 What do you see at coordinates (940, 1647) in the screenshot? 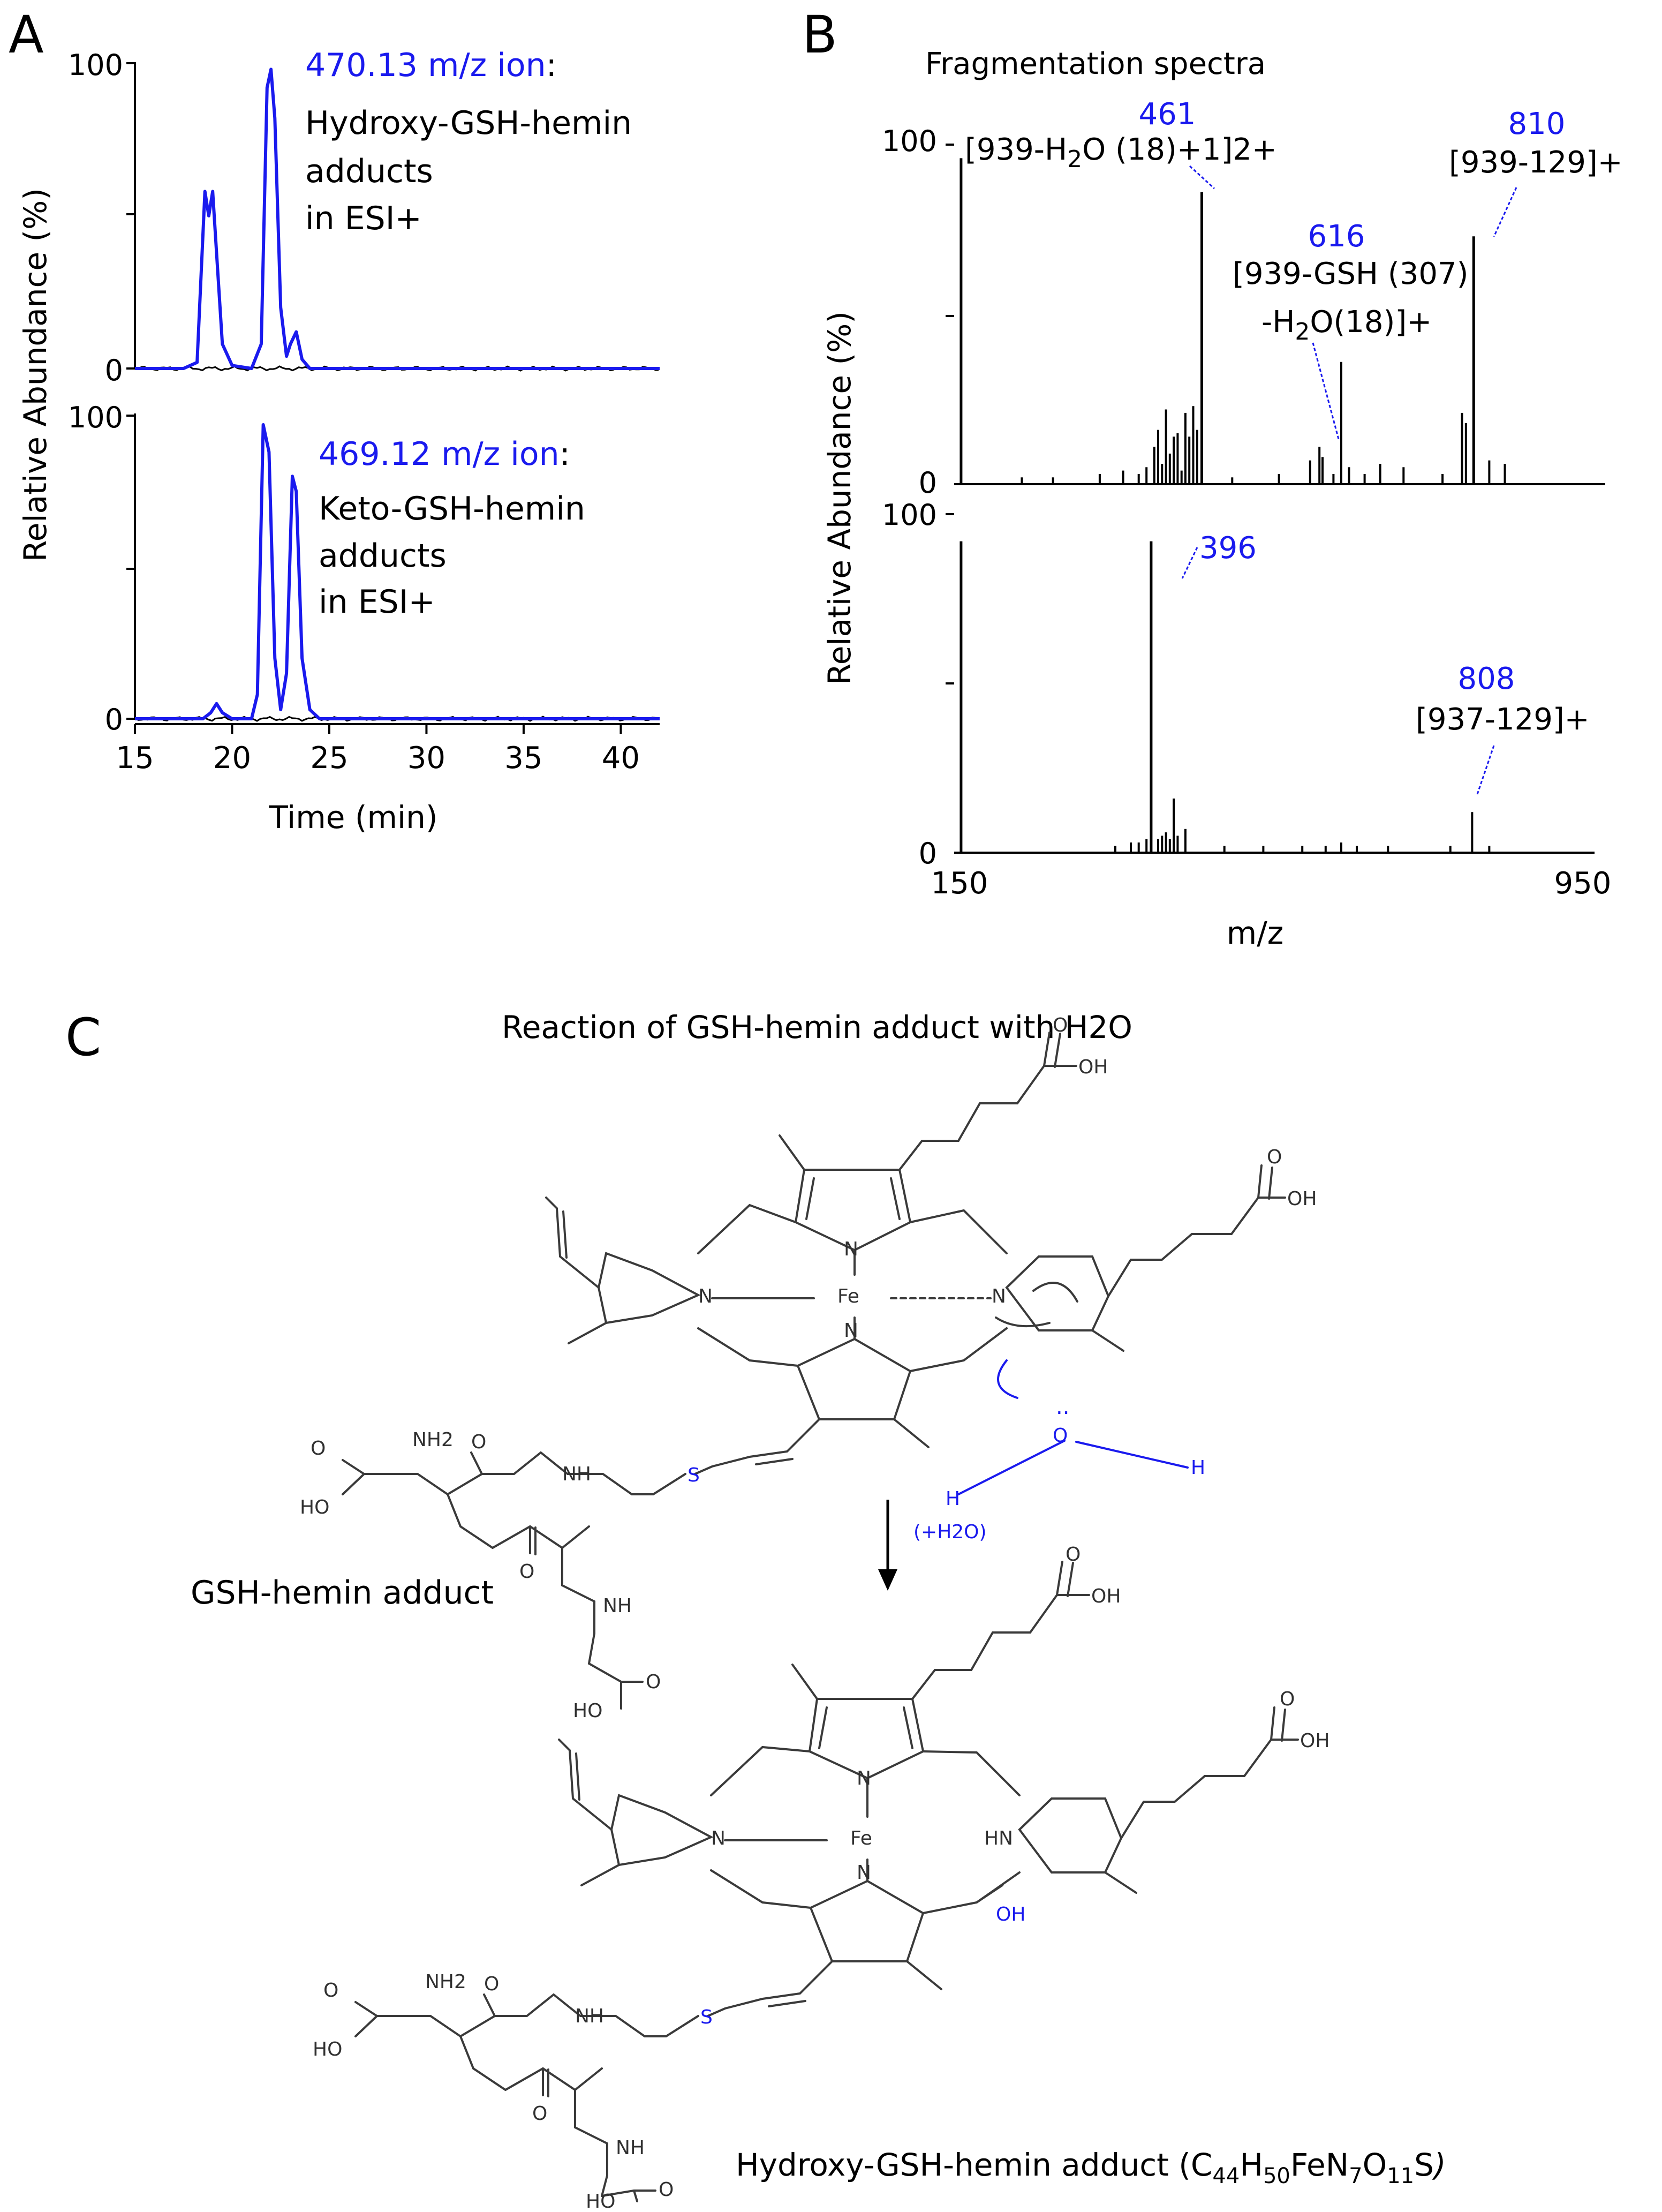
I see `product-top-sidechain` at bounding box center [940, 1647].